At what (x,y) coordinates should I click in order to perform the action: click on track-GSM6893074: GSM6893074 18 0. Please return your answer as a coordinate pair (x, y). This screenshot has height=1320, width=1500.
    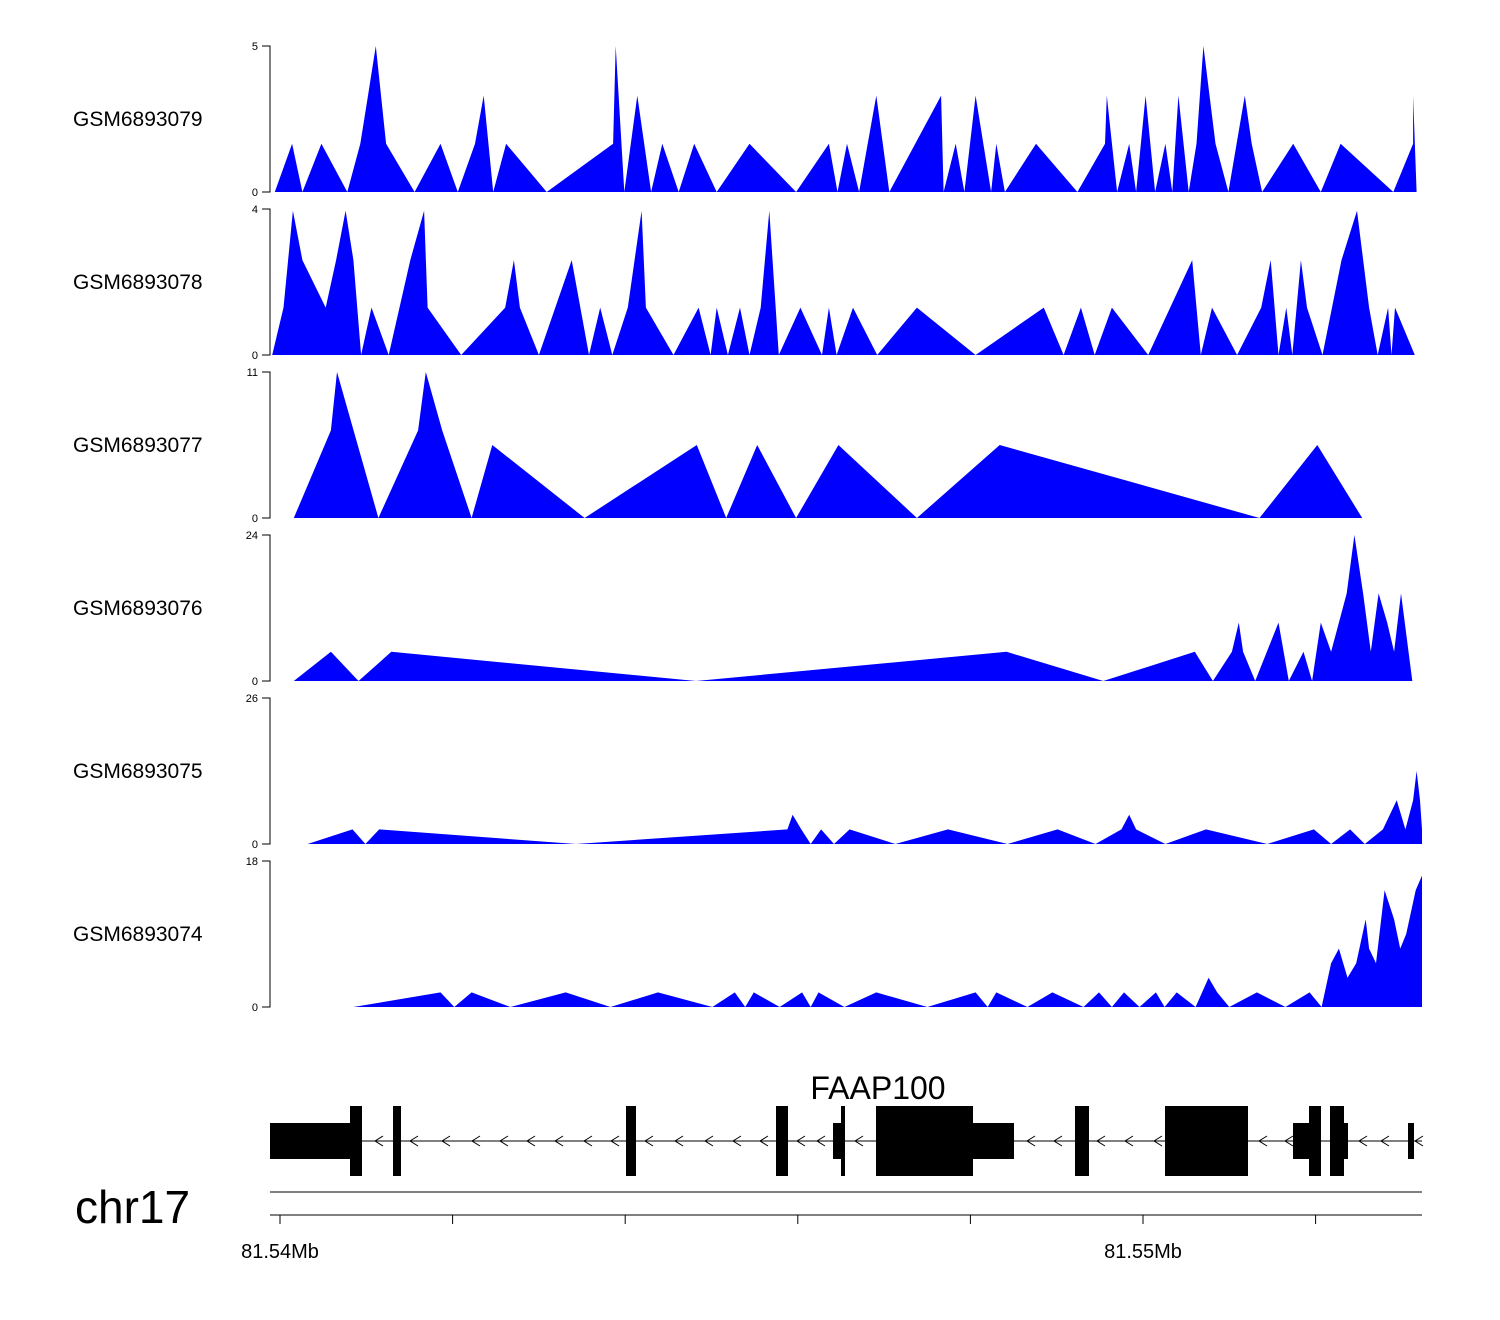
    Looking at the image, I should click on (747, 935).